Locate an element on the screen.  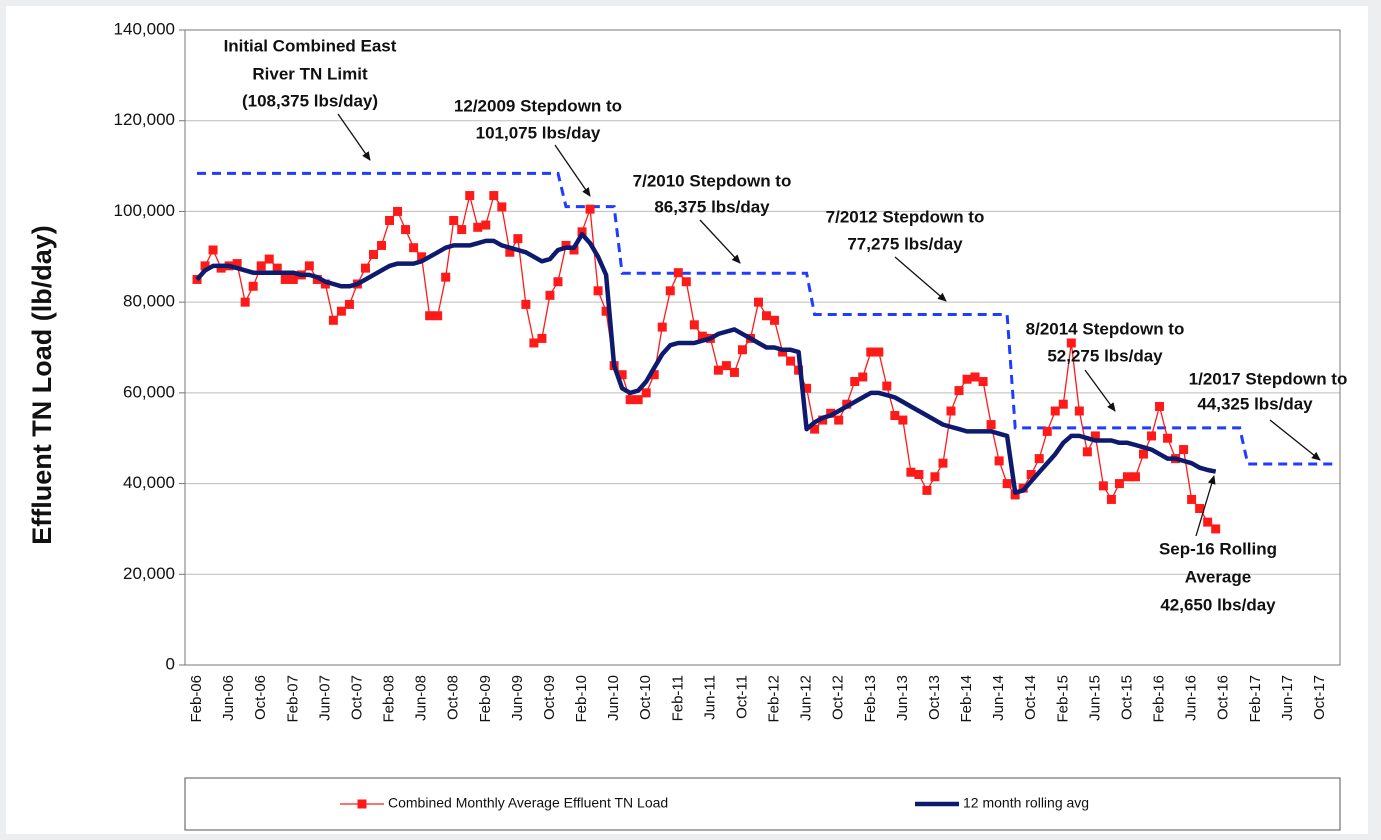
x-tick-label: Jun-12 is located at coordinates (806, 698).